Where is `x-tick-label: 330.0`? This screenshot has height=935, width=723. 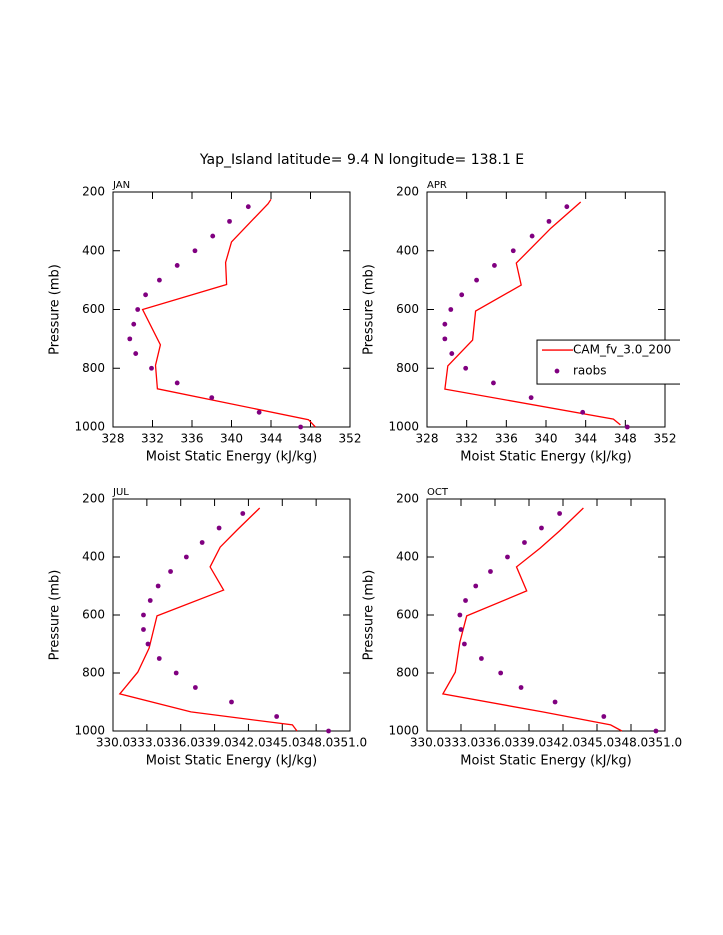
x-tick-label: 330.0 is located at coordinates (427, 743).